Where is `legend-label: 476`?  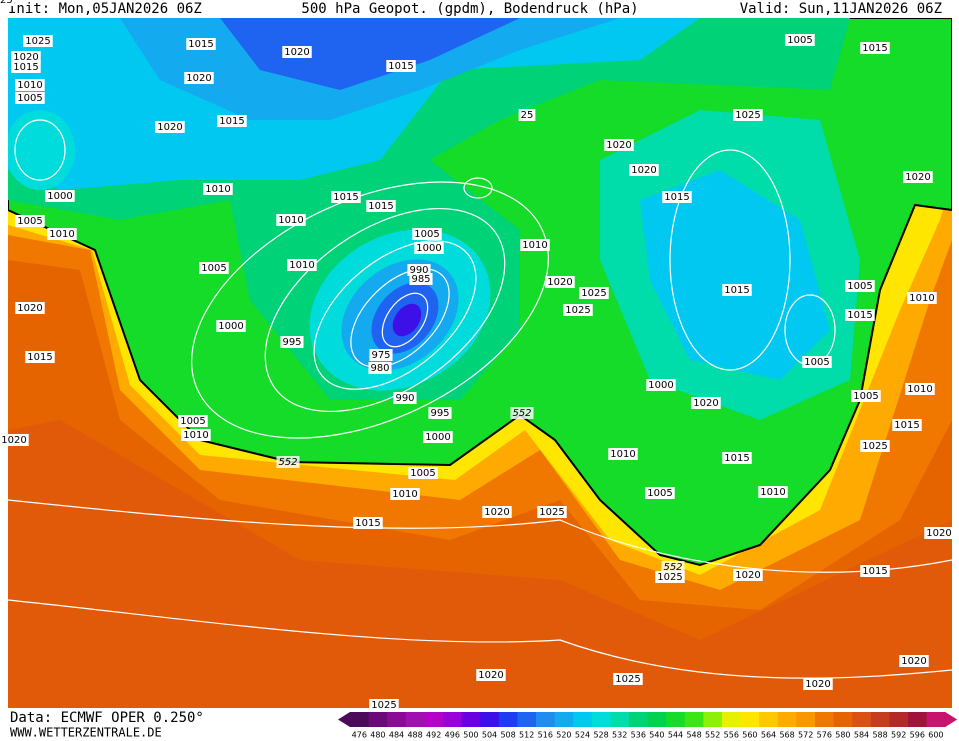
legend-label: 476 is located at coordinates (359, 735).